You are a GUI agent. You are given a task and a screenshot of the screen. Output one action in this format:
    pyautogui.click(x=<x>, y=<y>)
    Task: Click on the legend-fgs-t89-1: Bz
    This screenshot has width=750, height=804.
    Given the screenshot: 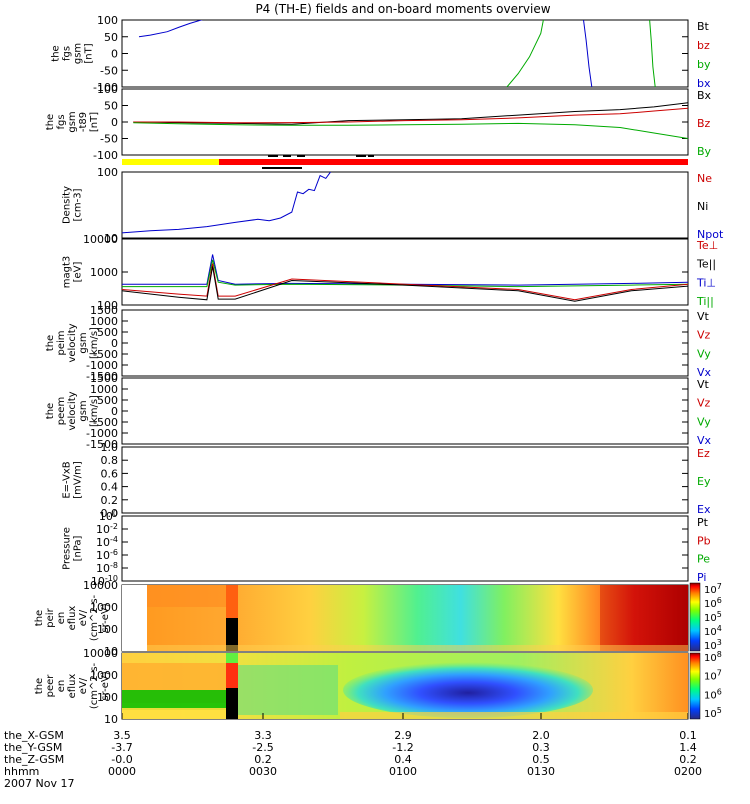 What is the action you would take?
    pyautogui.click(x=704, y=123)
    